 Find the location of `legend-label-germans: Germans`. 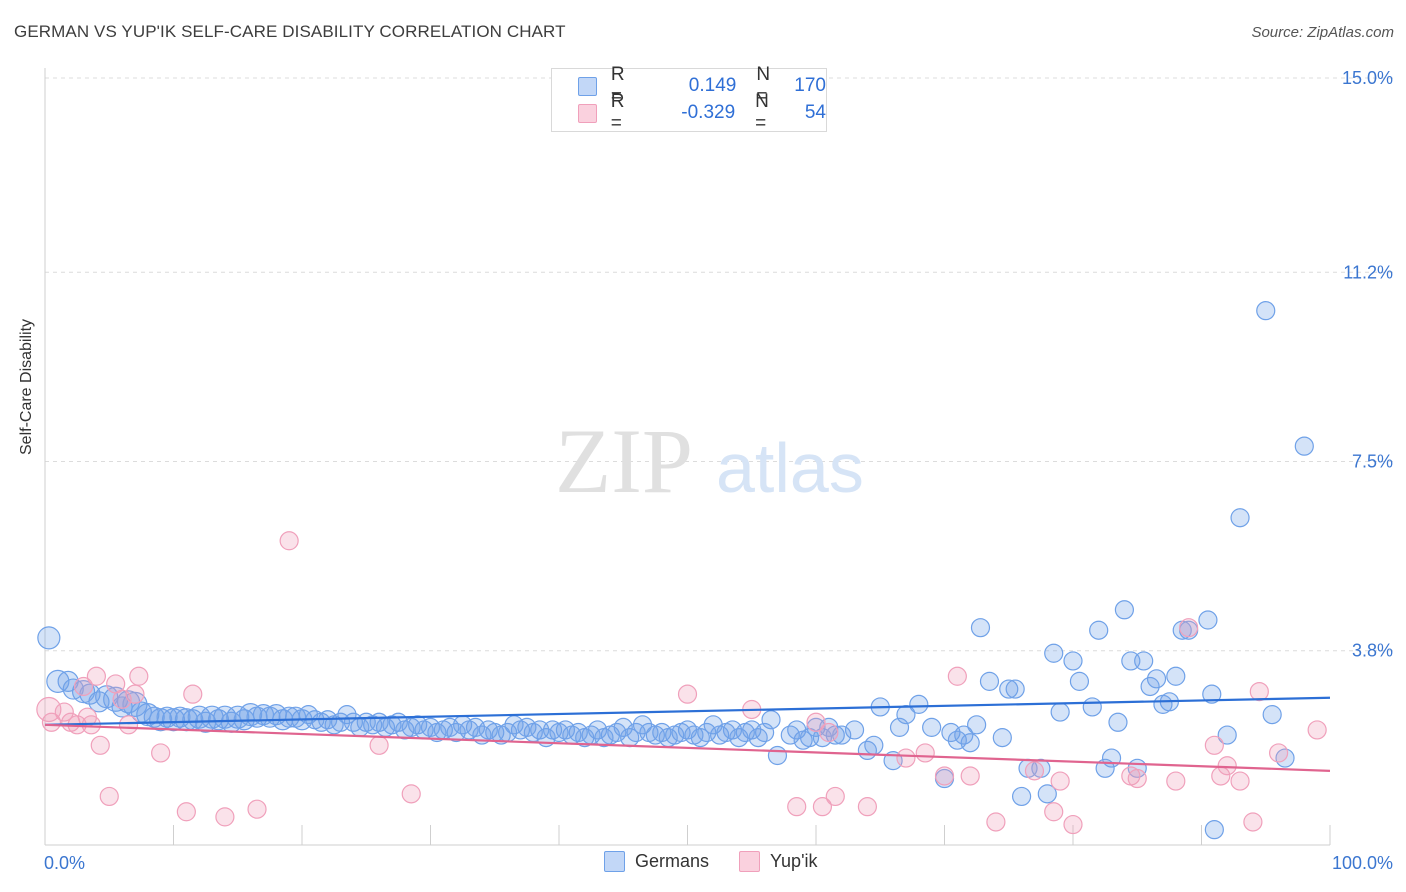

legend-label-germans: Germans is located at coordinates (672, 861).